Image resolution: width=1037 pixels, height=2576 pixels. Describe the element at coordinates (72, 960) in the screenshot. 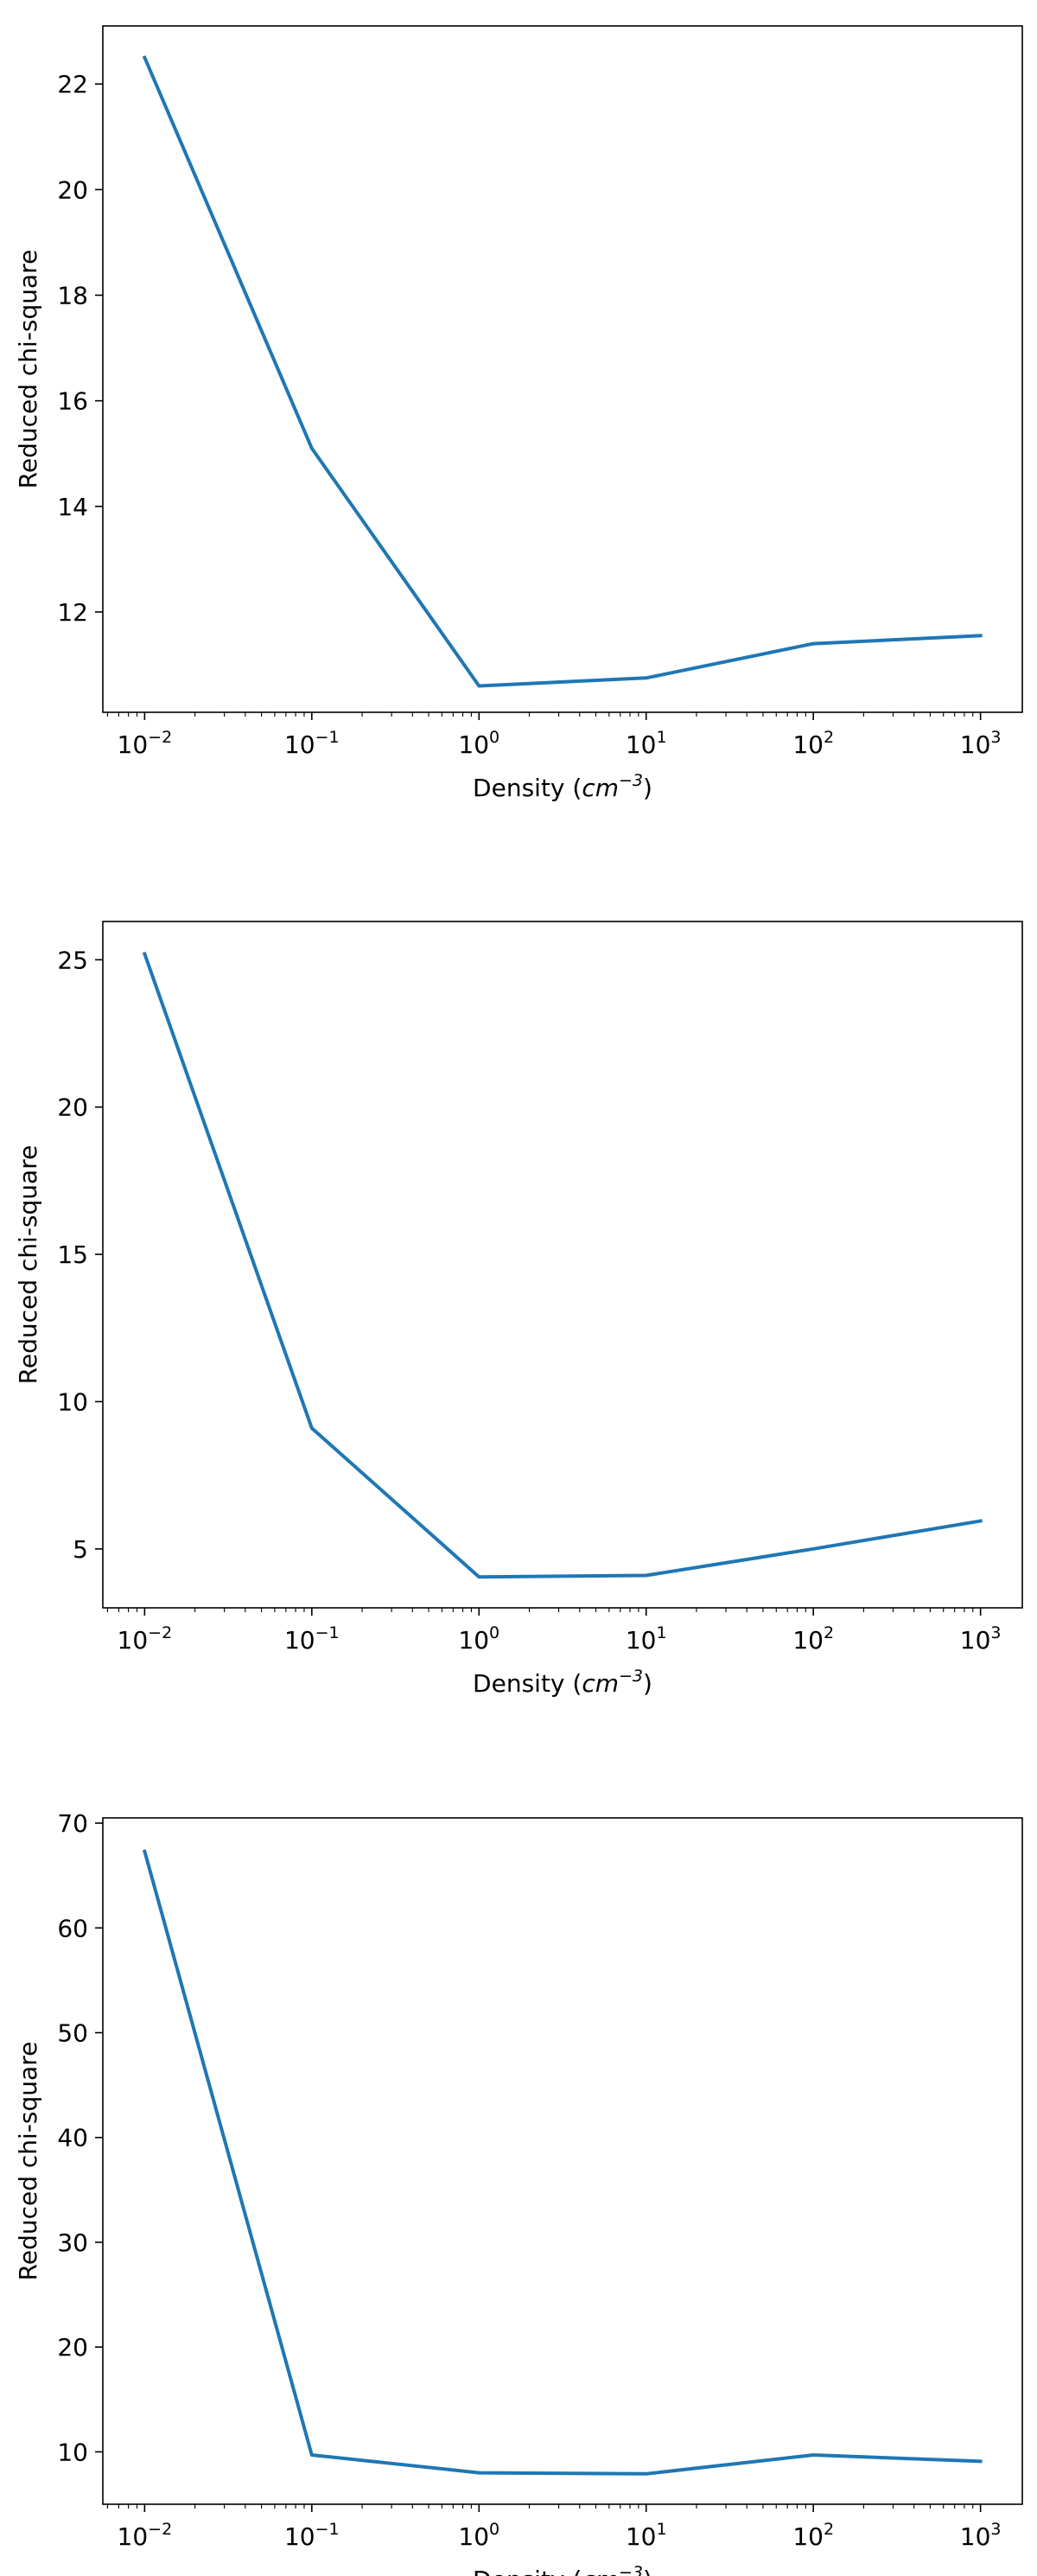

I see `y-tick-label: 25` at that location.